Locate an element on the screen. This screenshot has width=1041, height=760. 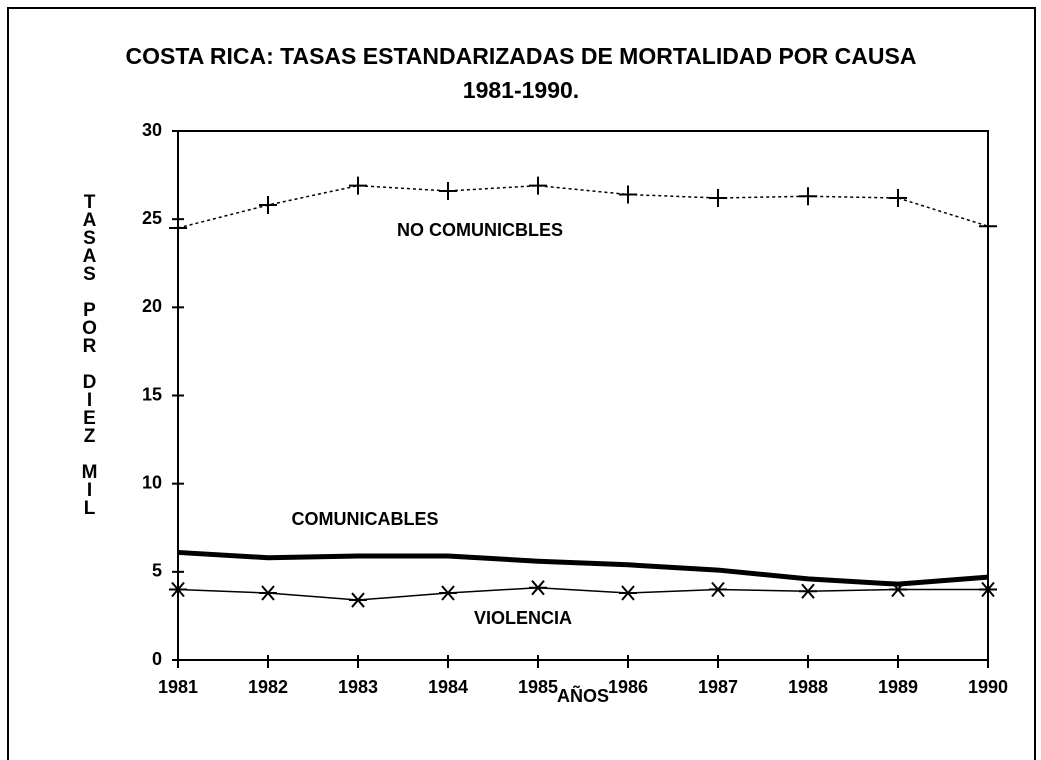
x-tick-label: 1985 is located at coordinates (538, 687).